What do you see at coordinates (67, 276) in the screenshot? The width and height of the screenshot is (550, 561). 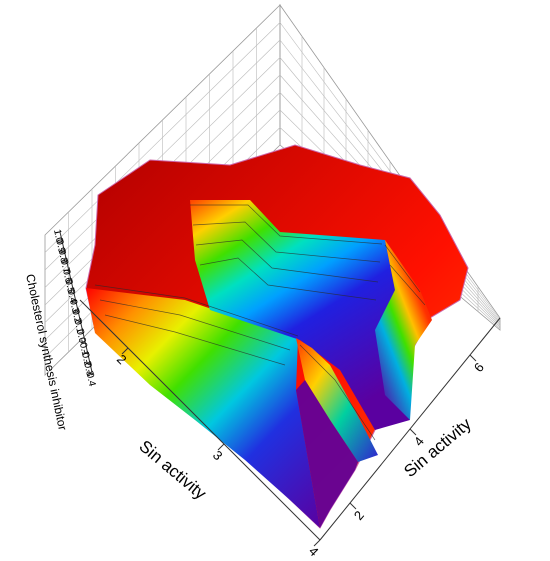 I see `z-tick-label: 0.6` at bounding box center [67, 276].